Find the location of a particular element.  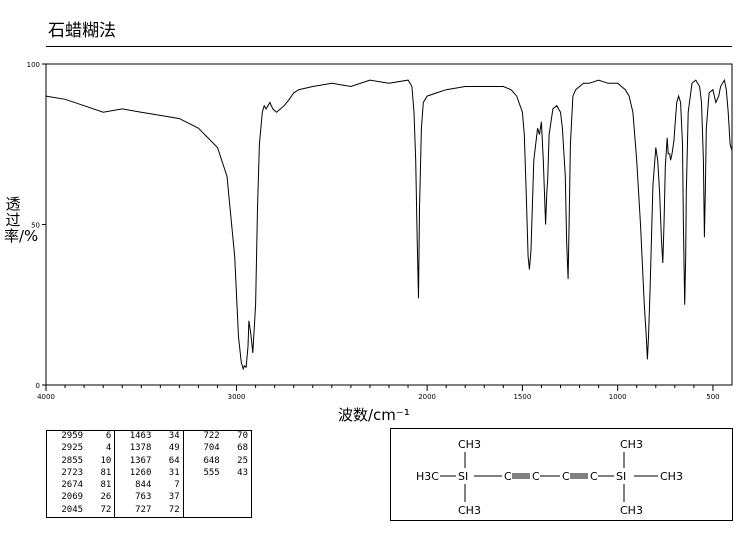

peak-wavenumber: 1260 is located at coordinates (134, 474).